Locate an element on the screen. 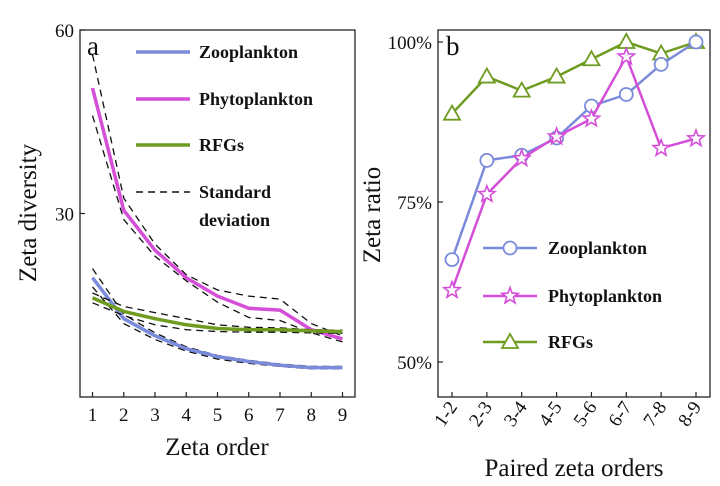 The height and width of the screenshot is (486, 720). panel-a-y-tick-label: 60 is located at coordinates (64, 31).